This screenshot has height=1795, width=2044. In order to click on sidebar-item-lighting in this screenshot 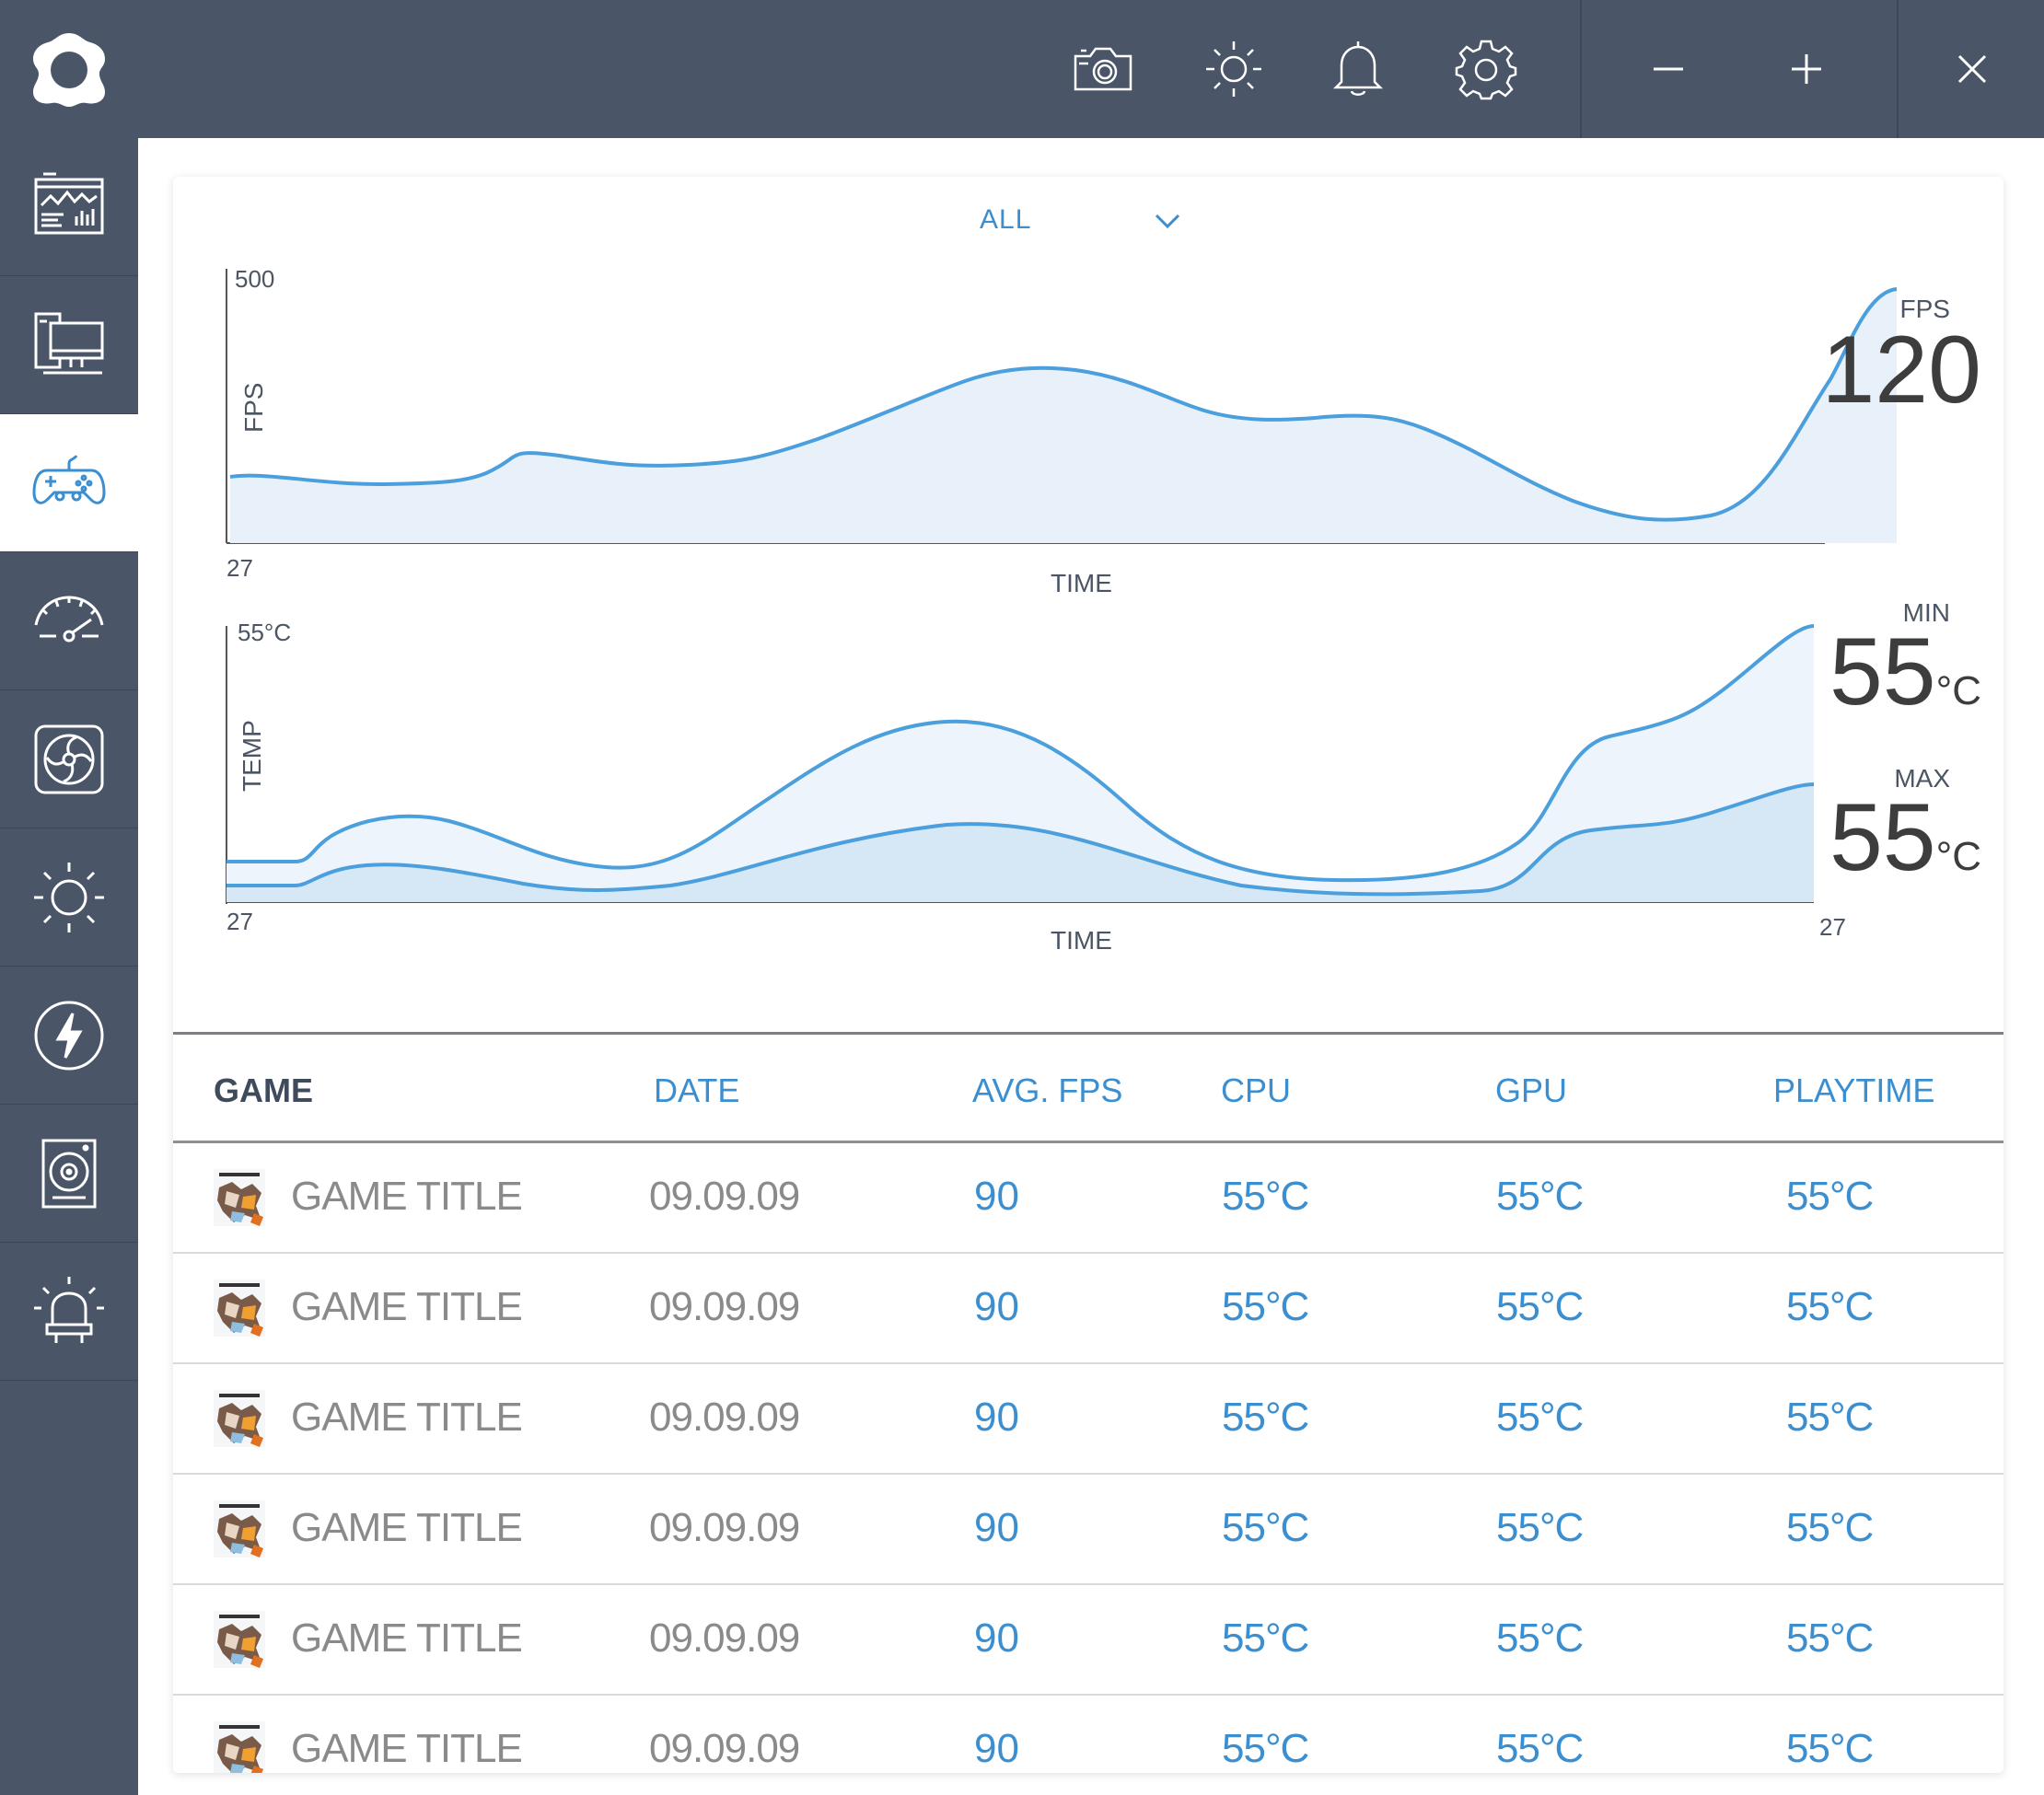, I will do `click(69, 897)`.